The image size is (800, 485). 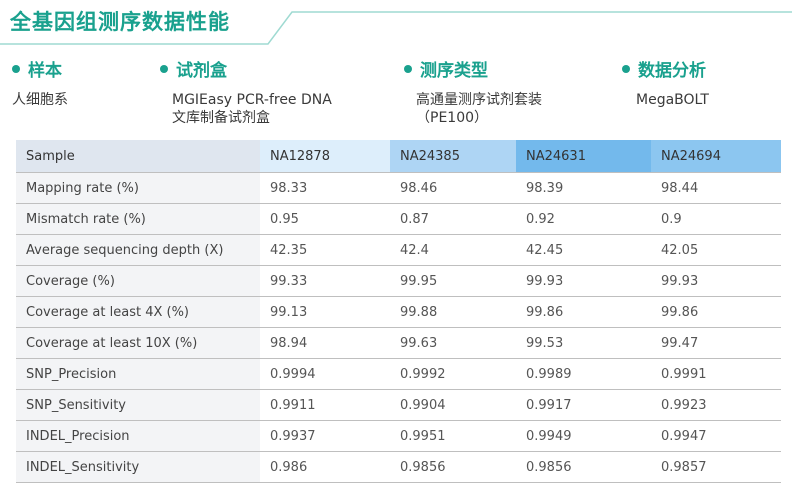 I want to click on section-heading: 样本, so click(x=45, y=71).